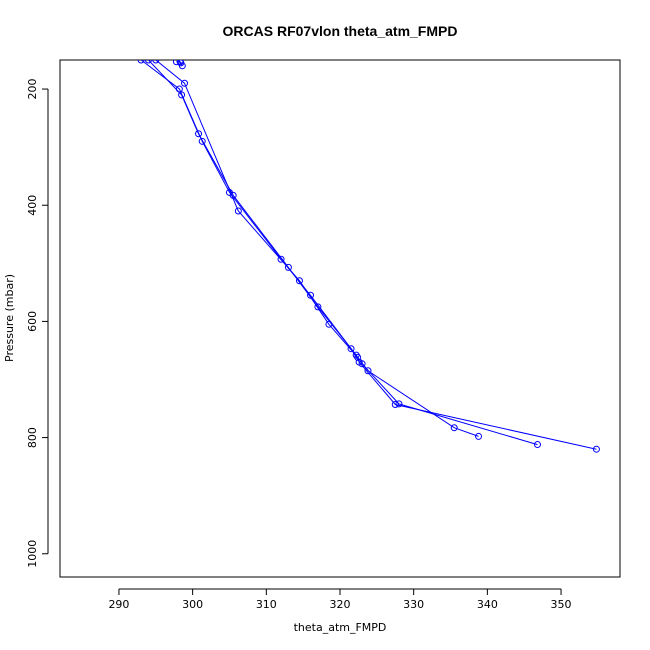  What do you see at coordinates (32, 205) in the screenshot?
I see `y-tick-label: 400` at bounding box center [32, 205].